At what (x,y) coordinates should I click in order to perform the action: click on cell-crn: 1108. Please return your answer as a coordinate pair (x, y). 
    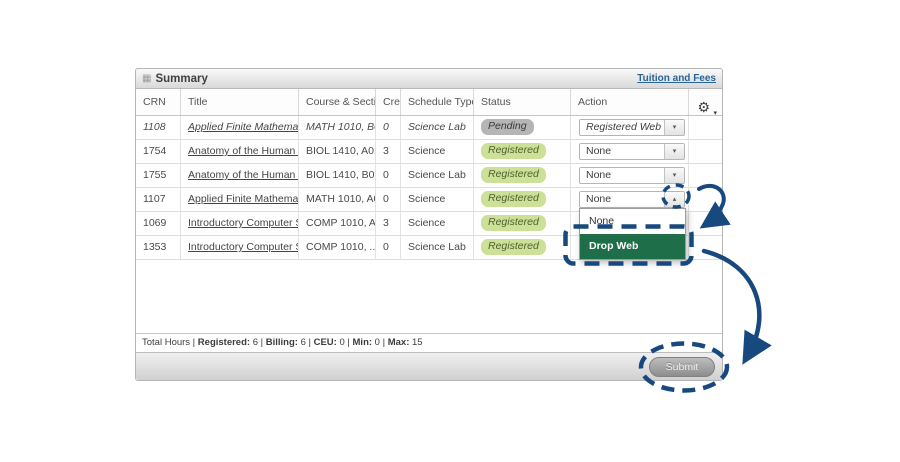
    Looking at the image, I should click on (158, 128).